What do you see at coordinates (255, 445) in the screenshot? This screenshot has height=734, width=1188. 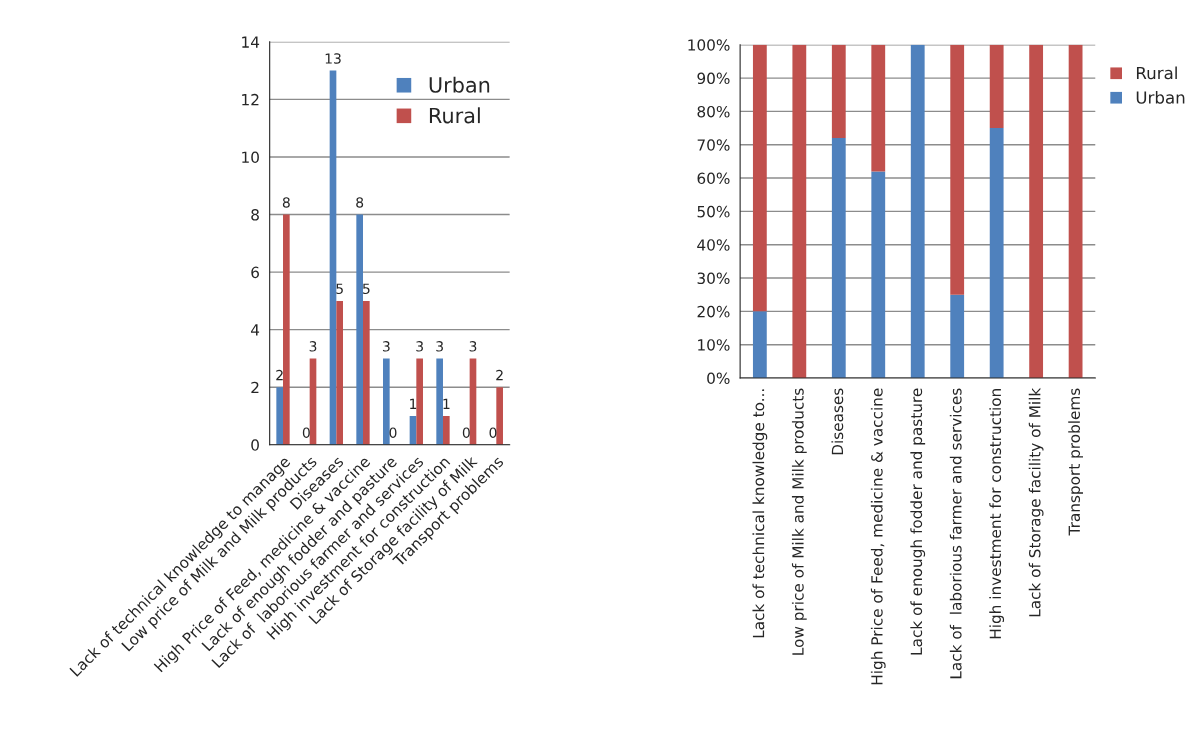 I see `y-tick-label: 0` at bounding box center [255, 445].